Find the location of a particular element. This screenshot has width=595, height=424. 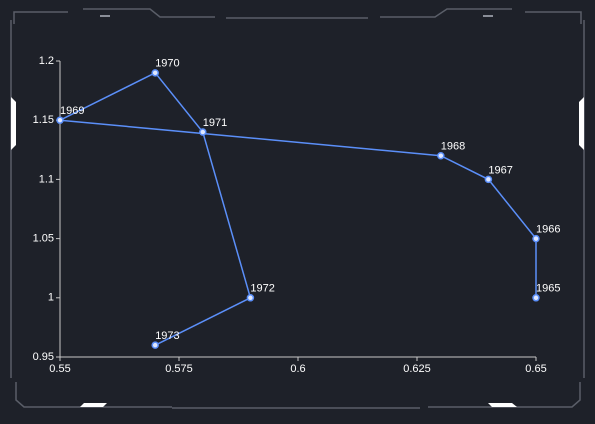

y-tick-label: 1.05 is located at coordinates (43, 239).